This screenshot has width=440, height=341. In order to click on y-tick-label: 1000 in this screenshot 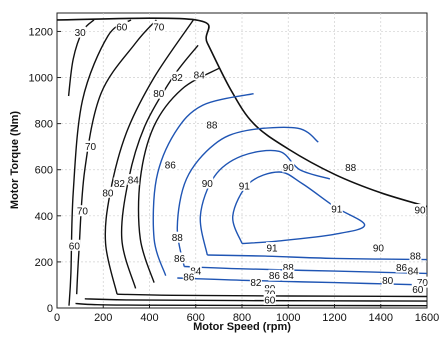, I will do `click(41, 79)`.